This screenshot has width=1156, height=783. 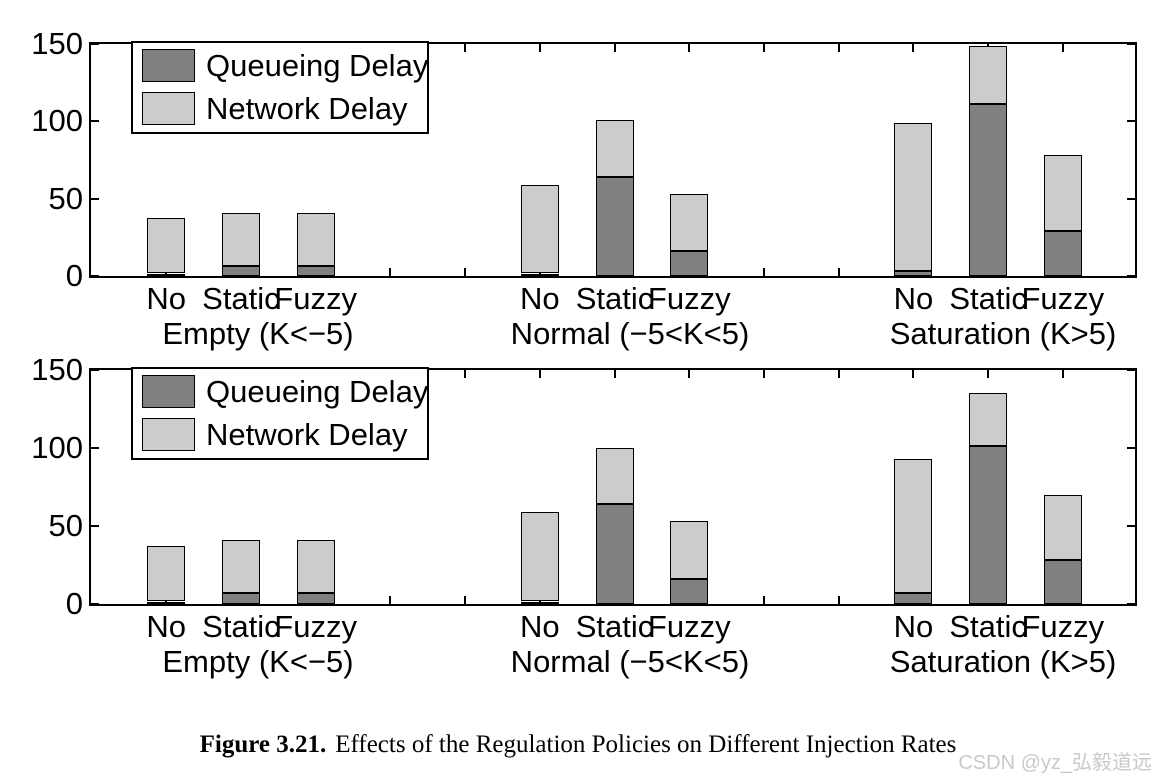 I want to click on figure-number: Figure 3.21., so click(x=263, y=744).